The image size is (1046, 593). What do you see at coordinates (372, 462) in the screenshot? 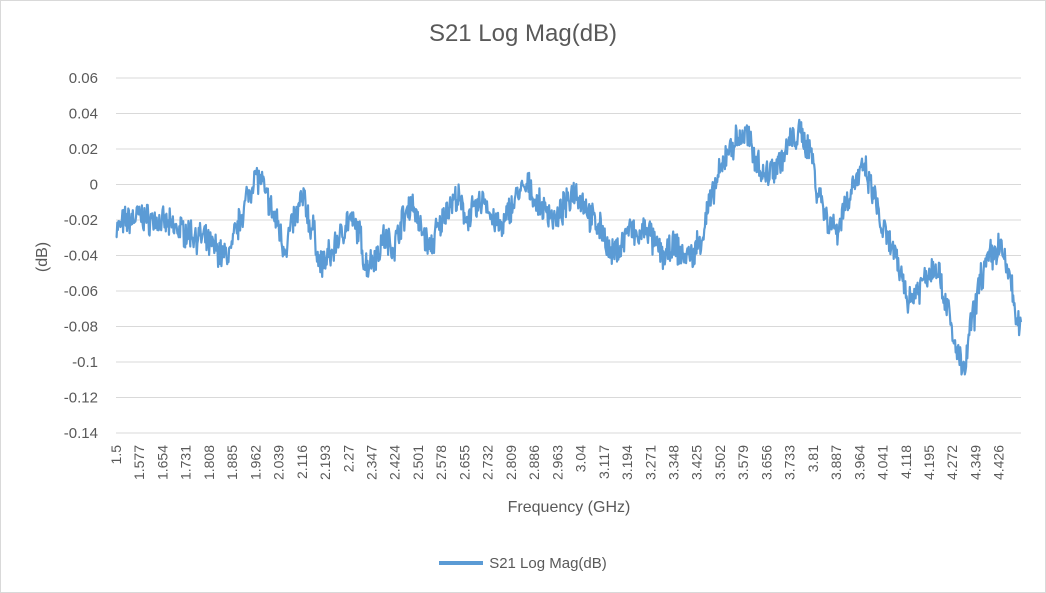
I see `x-tick-label: 2.347` at bounding box center [372, 462].